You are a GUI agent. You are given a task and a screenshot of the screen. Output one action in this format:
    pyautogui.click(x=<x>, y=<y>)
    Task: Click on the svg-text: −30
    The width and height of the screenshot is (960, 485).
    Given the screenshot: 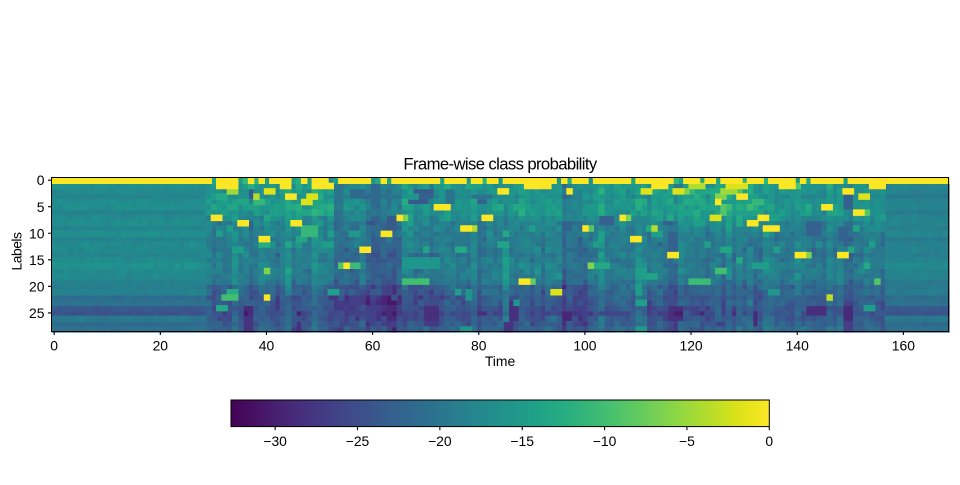 What is the action you would take?
    pyautogui.click(x=275, y=441)
    